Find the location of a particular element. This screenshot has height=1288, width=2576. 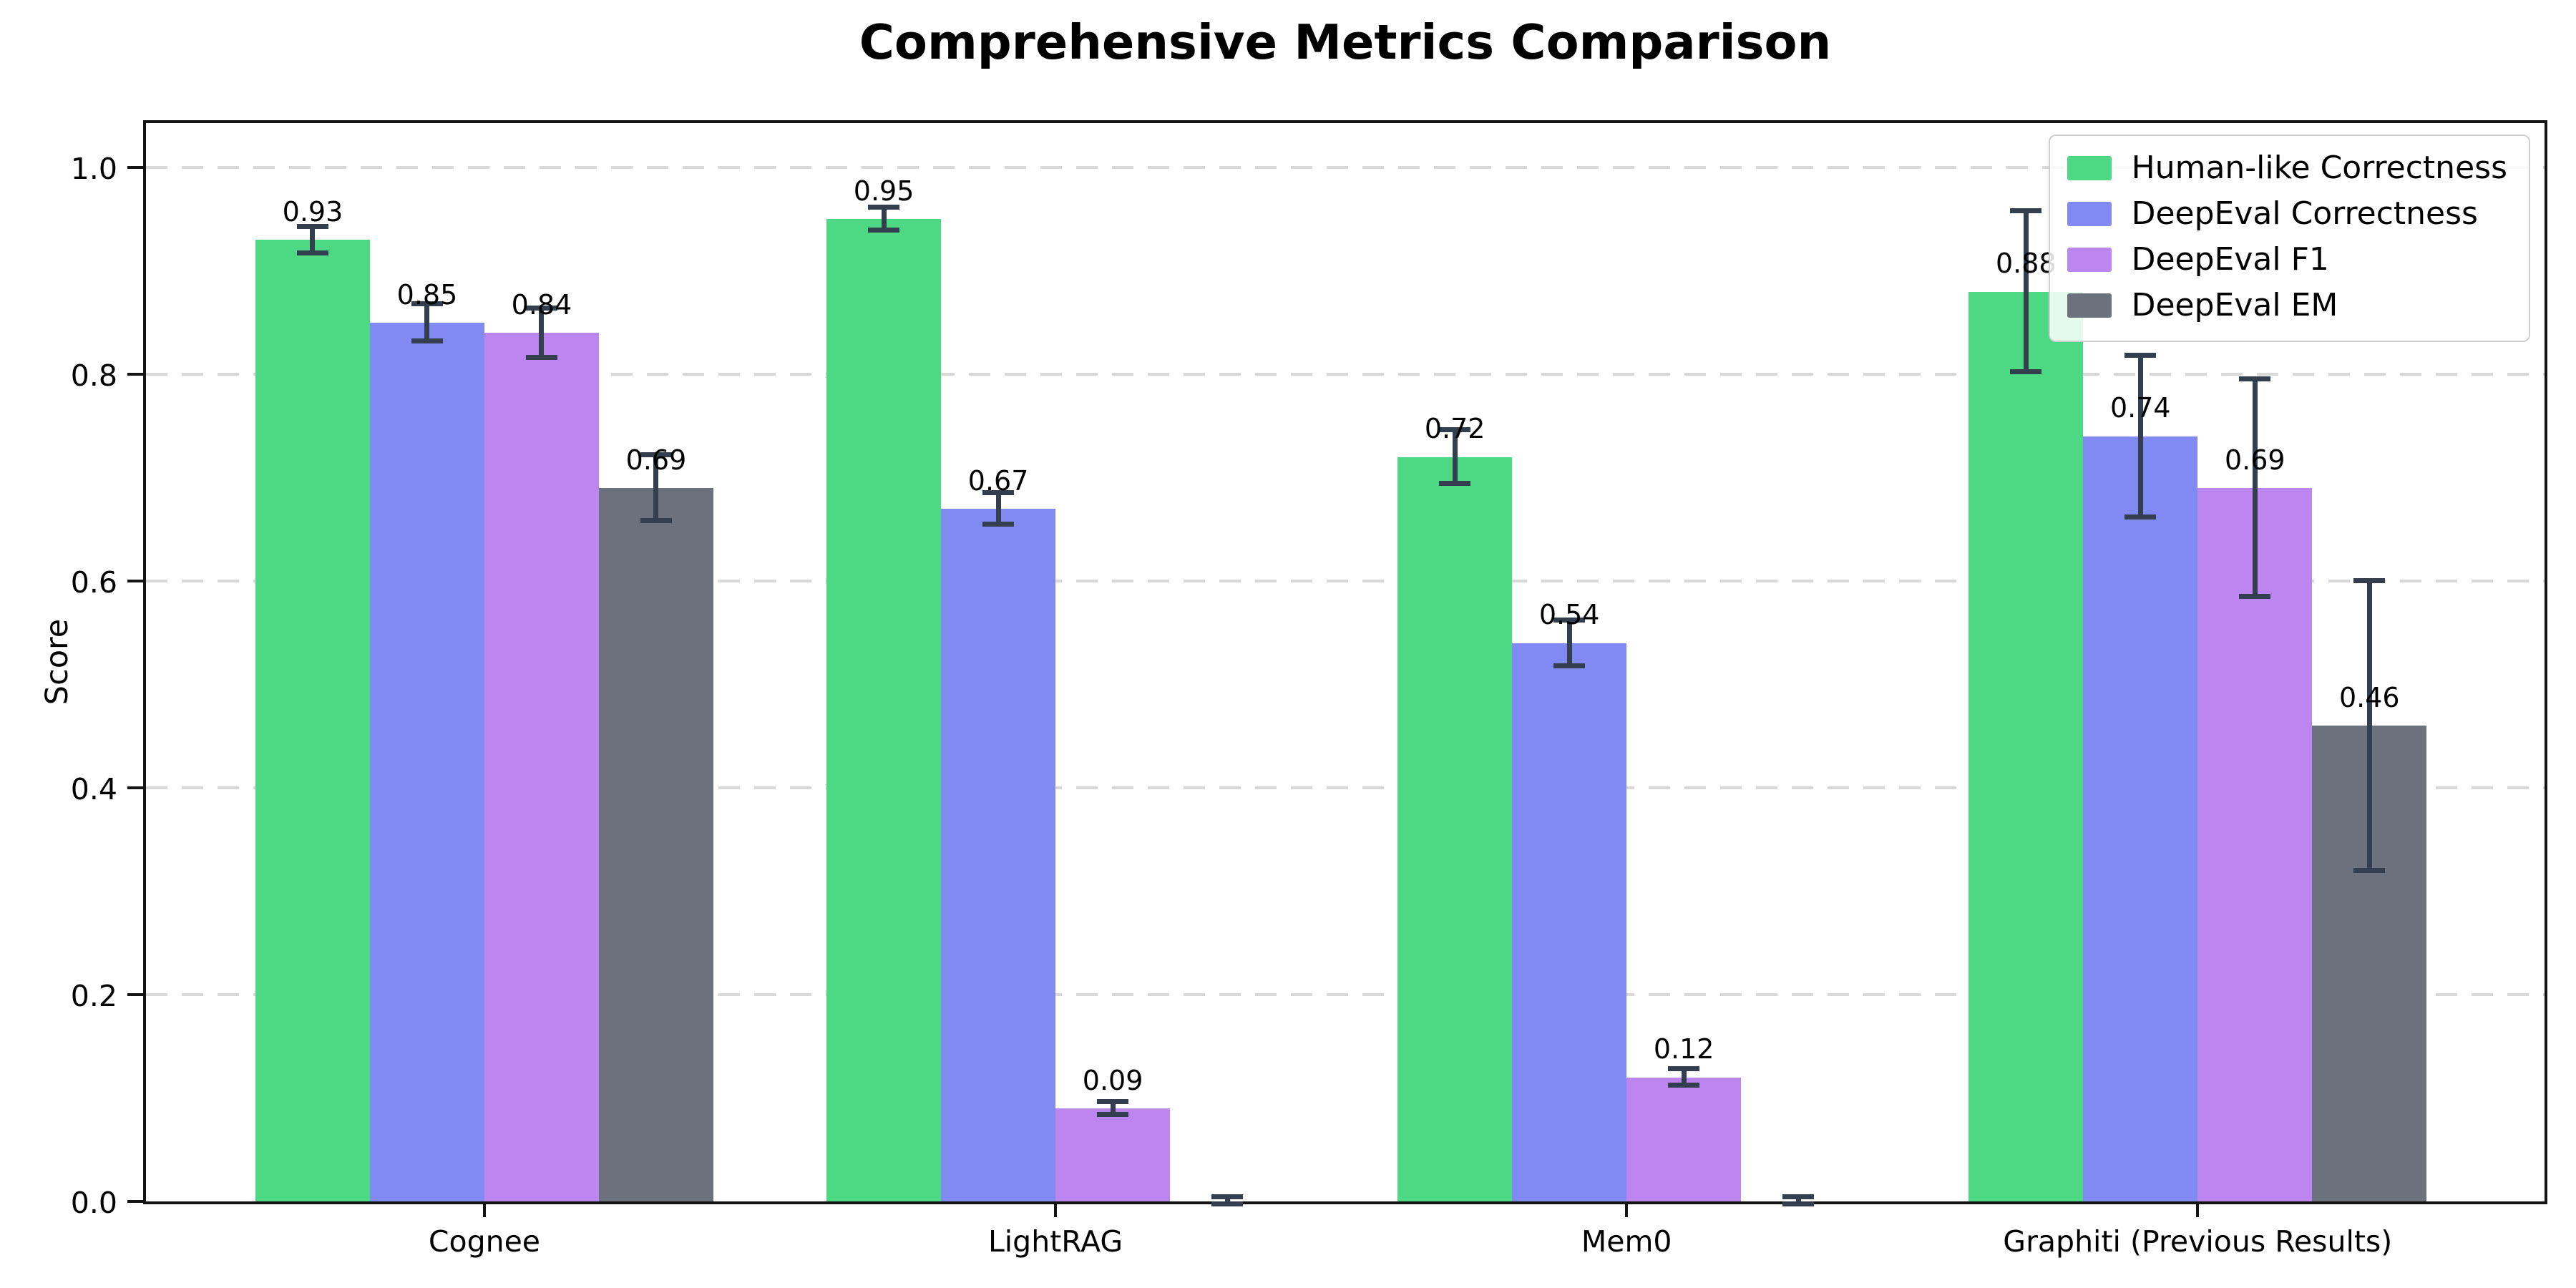

x-tick-label: Mem0 is located at coordinates (1626, 1241).